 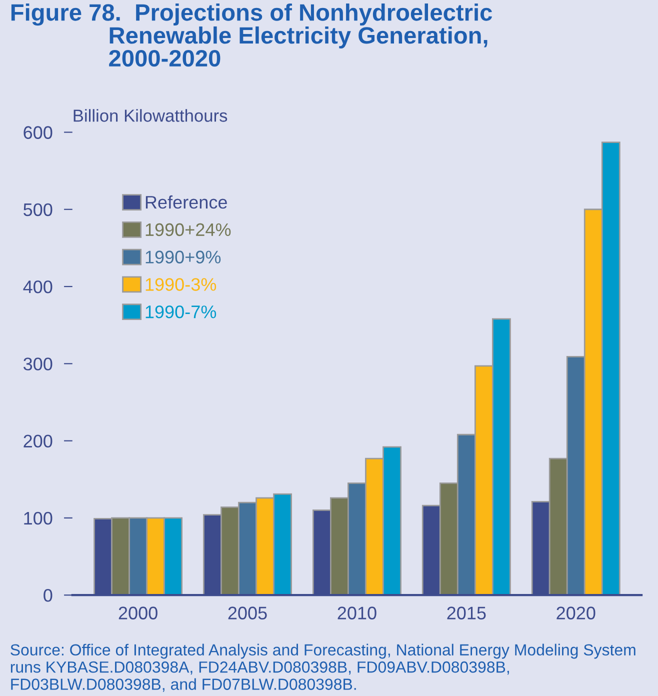 What do you see at coordinates (138, 613) in the screenshot?
I see `x-tick-label: 2000` at bounding box center [138, 613].